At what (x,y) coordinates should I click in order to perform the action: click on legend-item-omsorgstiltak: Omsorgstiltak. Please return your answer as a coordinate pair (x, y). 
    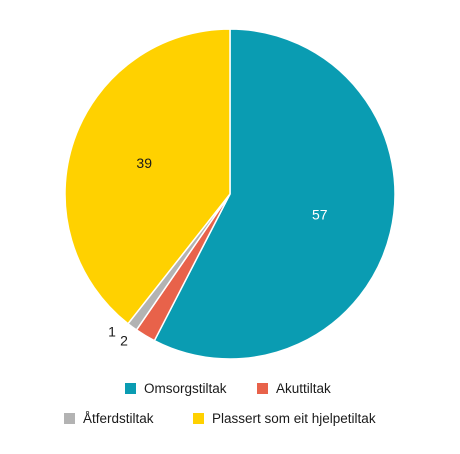
    Looking at the image, I should click on (176, 388).